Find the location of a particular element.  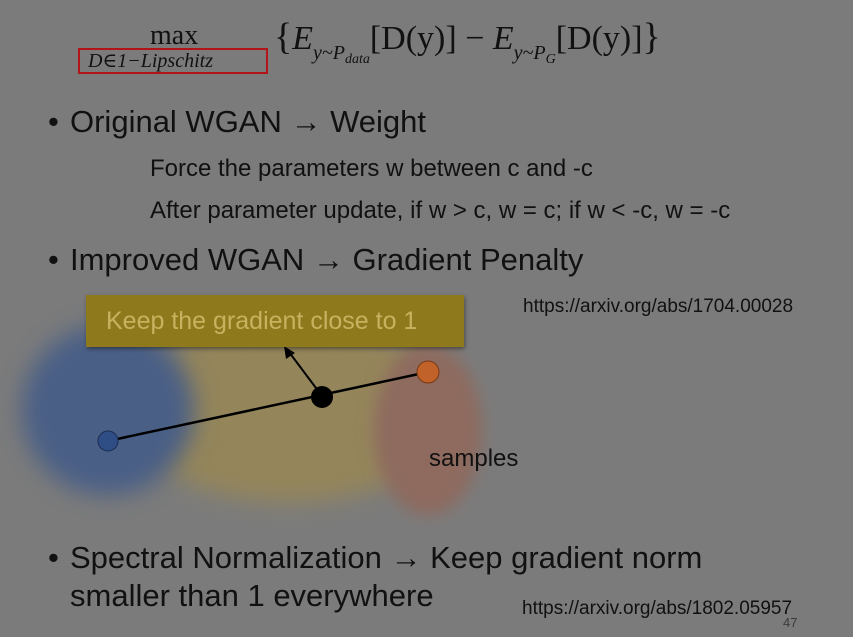

formula-e2: E is located at coordinates (503, 38).